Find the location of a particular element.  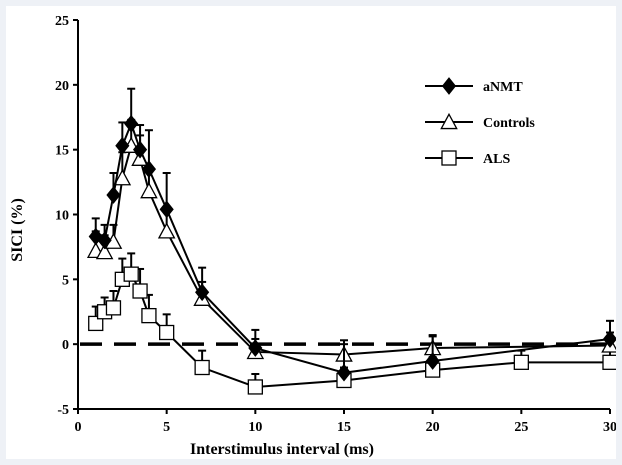

y-axis-ticks: -5 0 5 10 15 20 25 is located at coordinates (66, 216).